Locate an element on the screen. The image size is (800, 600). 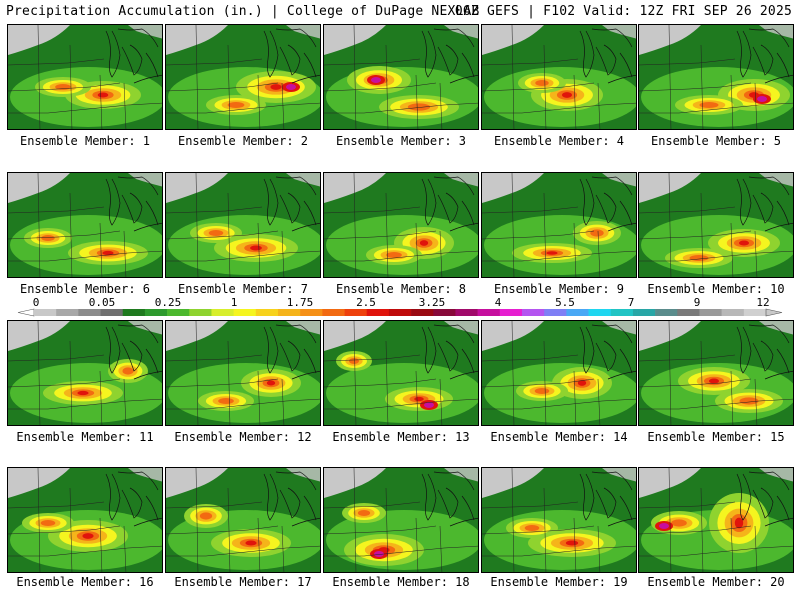
ensemble-member-label: Ensemble Member: 11 is located at coordinates (85, 437).